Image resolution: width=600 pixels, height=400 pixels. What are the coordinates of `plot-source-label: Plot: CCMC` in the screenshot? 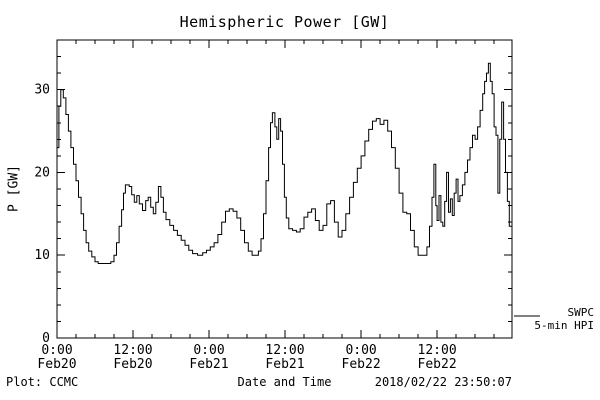 It's located at (42, 382).